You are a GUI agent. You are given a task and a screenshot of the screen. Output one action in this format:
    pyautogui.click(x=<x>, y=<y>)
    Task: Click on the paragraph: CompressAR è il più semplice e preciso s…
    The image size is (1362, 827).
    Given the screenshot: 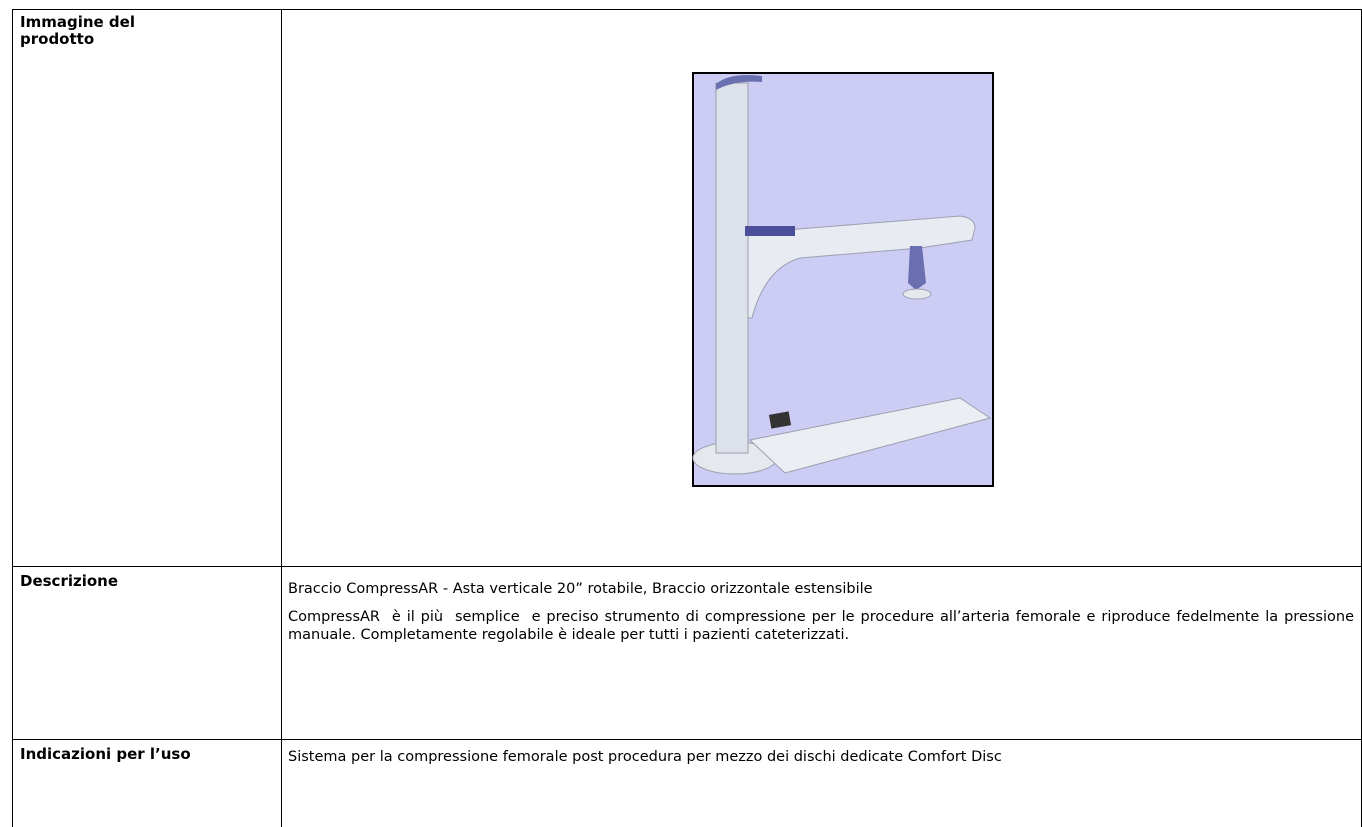 What is the action you would take?
    pyautogui.click(x=823, y=626)
    